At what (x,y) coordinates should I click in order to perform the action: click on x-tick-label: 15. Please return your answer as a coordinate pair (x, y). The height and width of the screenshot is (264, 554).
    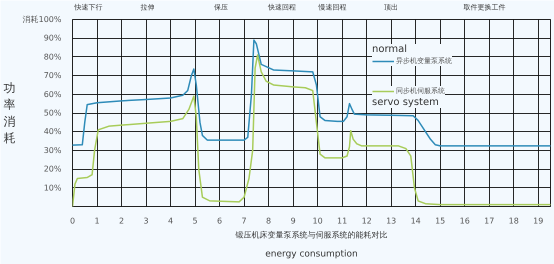
    Looking at the image, I should click on (440, 221).